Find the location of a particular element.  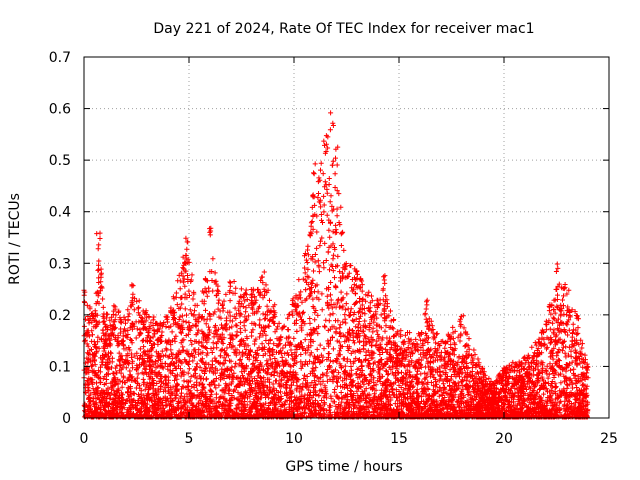

y-tick-label: 0 is located at coordinates (66, 419).